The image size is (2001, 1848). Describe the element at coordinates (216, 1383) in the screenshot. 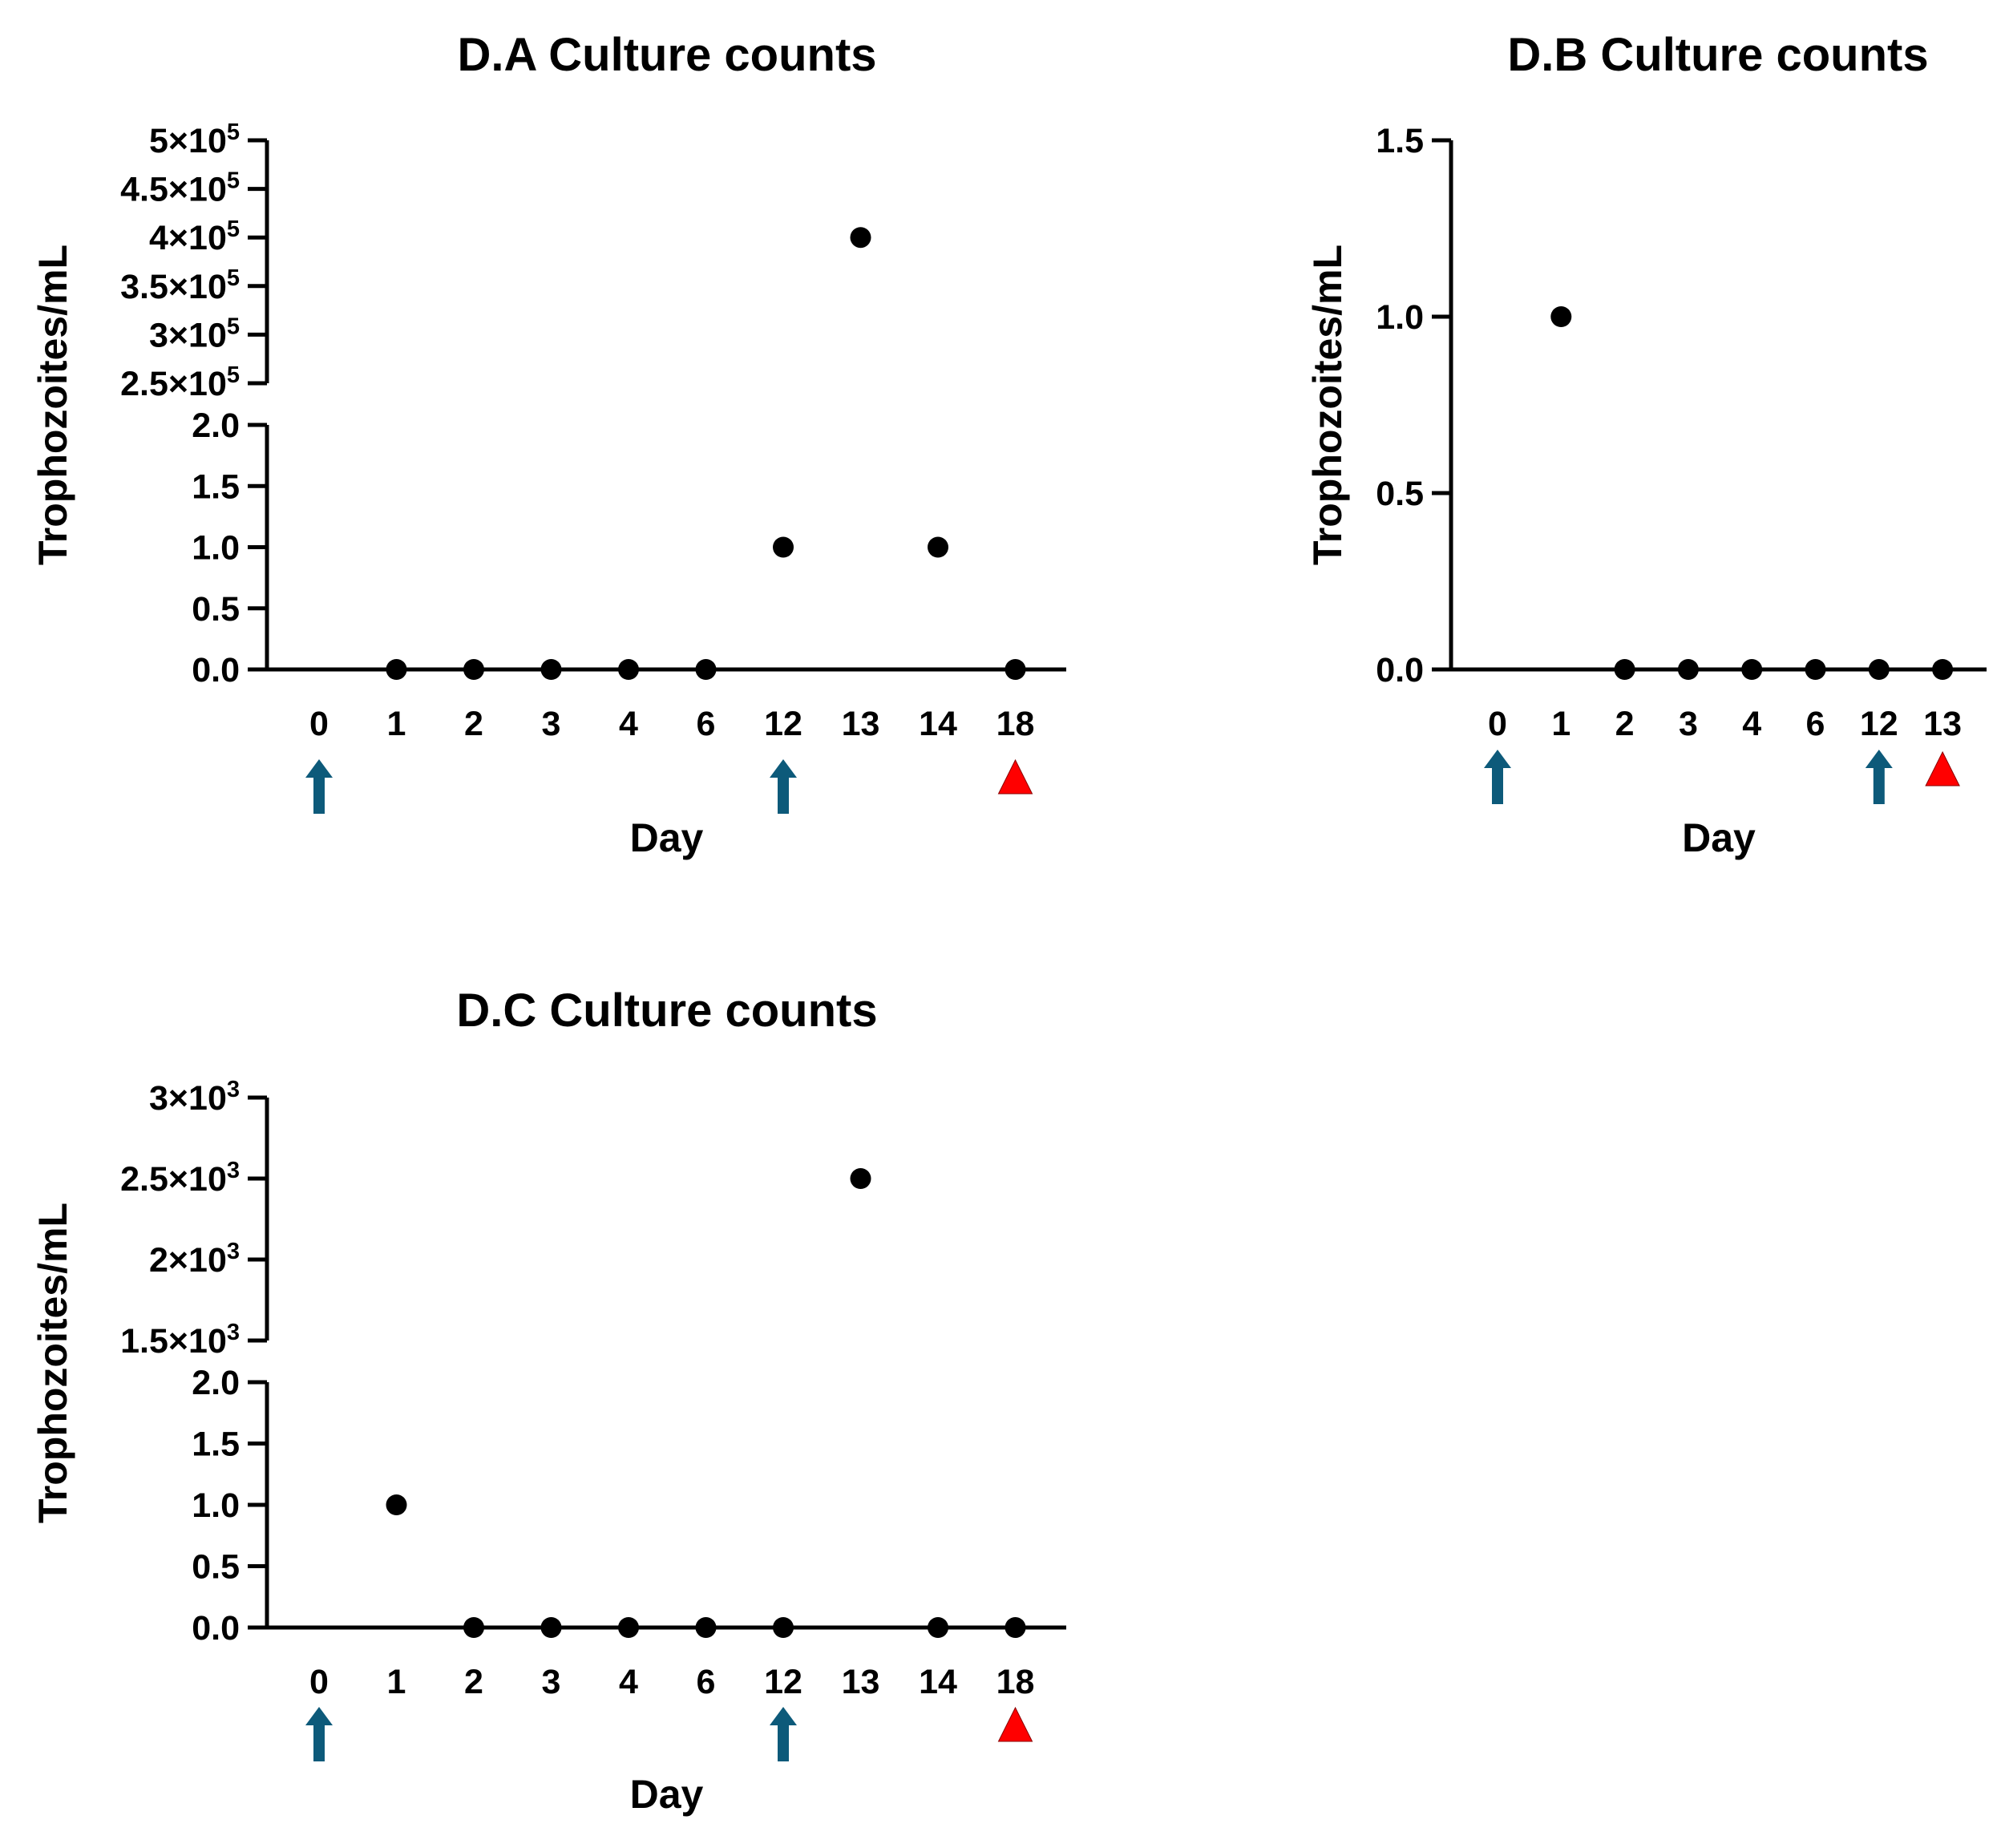

I see `y-tick-label: 2.0` at that location.